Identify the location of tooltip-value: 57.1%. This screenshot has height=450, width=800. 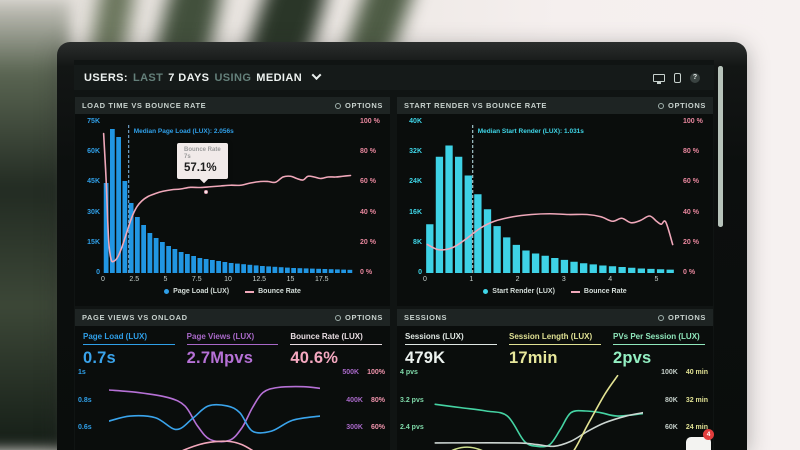
(200, 168).